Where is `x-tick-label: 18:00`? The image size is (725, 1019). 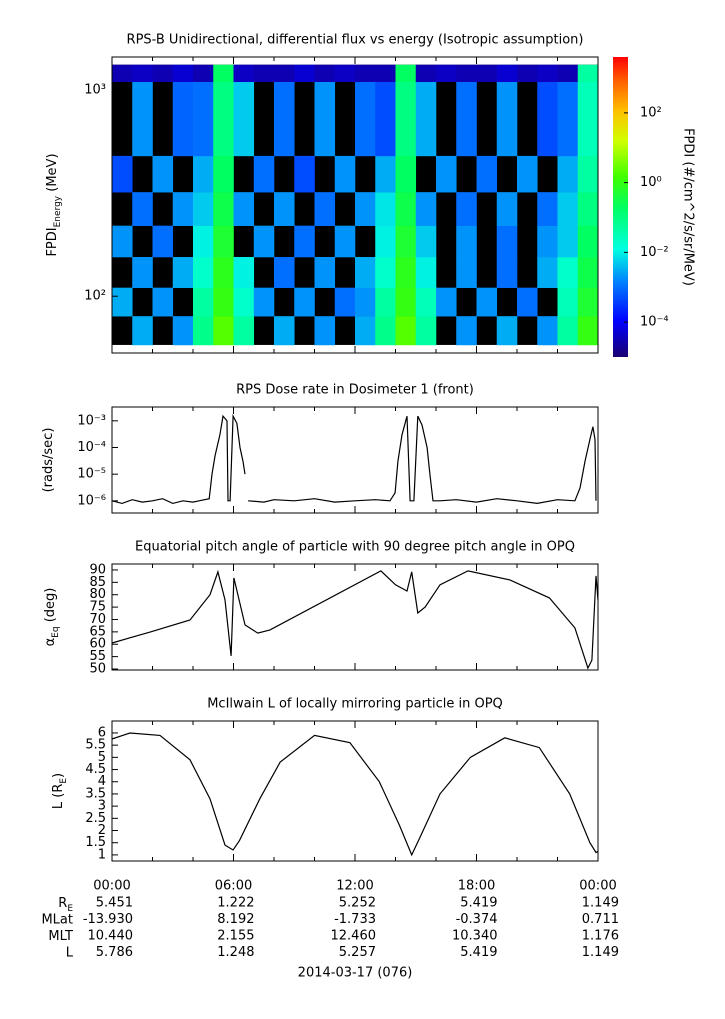 x-tick-label: 18:00 is located at coordinates (476, 886).